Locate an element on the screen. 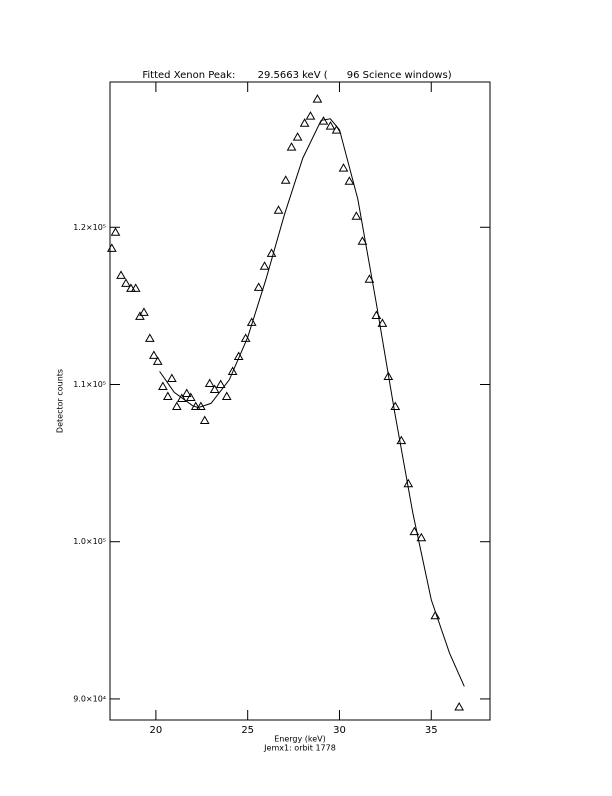 Image resolution: width=612 pixels, height=796 pixels. x-tick-label: 30 is located at coordinates (339, 730).